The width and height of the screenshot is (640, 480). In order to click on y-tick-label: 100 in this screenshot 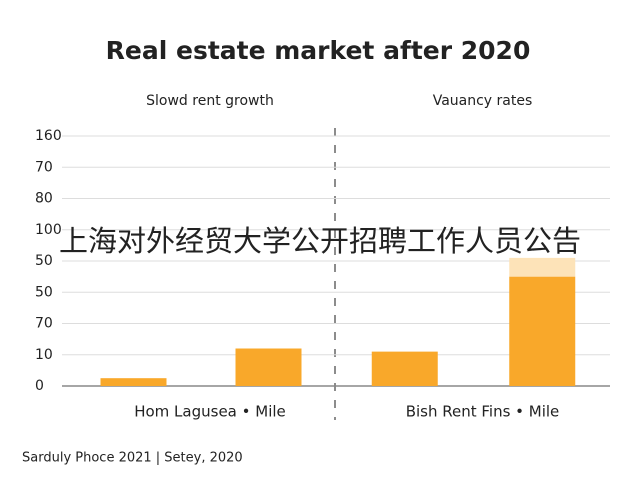, I will do `click(48, 230)`.